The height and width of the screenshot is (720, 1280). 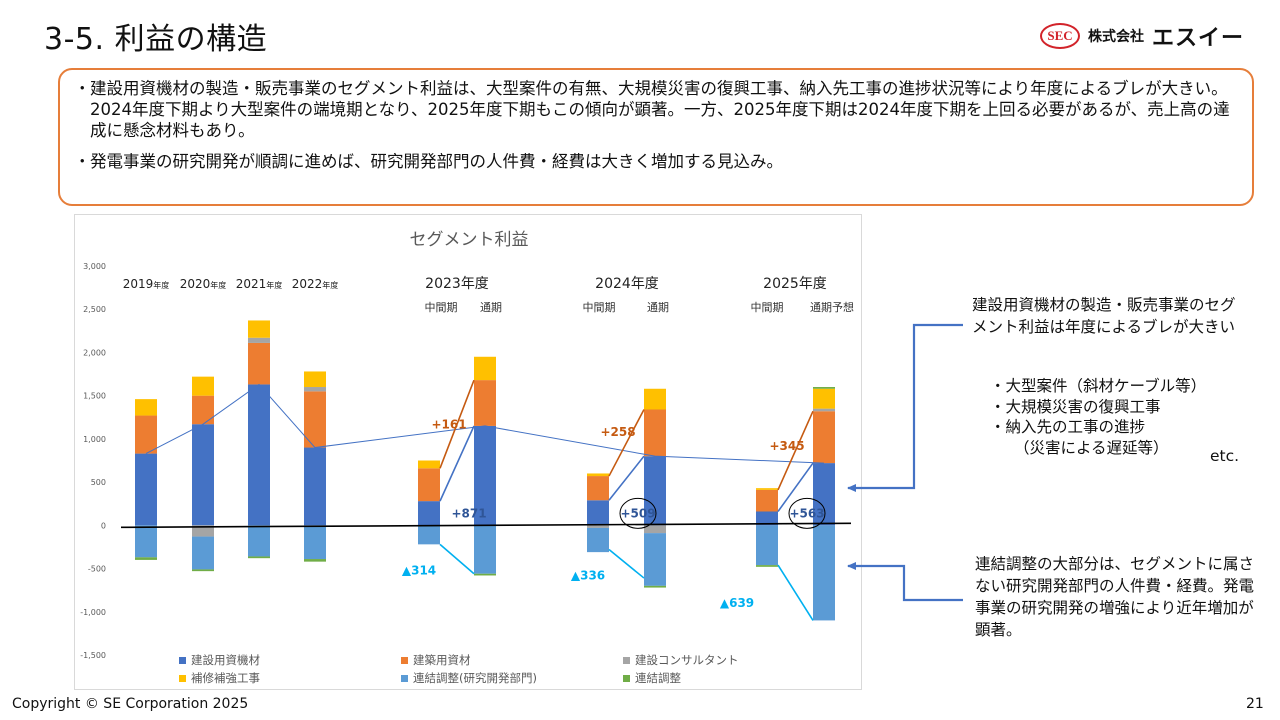 I want to click on list-item: （災害による遅延等）, so click(x=1091, y=447).